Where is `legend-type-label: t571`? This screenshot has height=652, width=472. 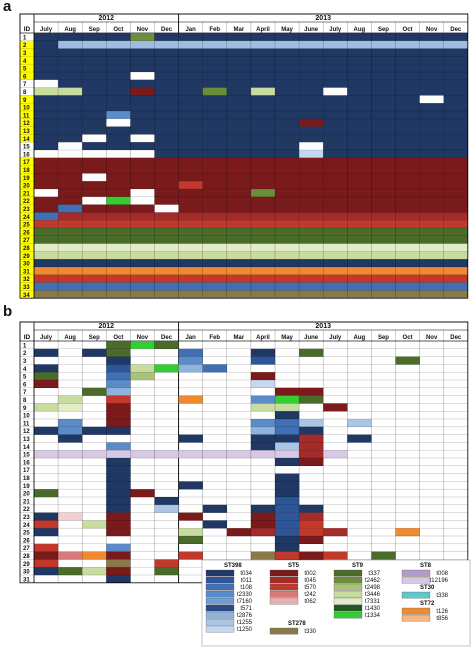
legend-type-label: t571 is located at coordinates (246, 609).